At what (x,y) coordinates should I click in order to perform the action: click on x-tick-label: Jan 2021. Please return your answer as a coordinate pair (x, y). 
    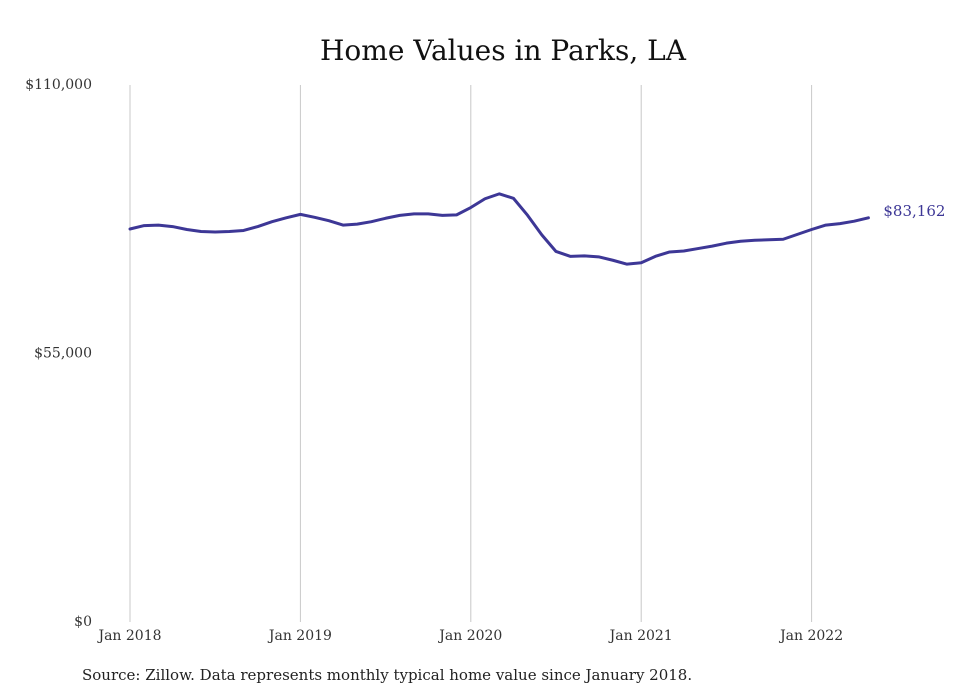
    Looking at the image, I should click on (640, 636).